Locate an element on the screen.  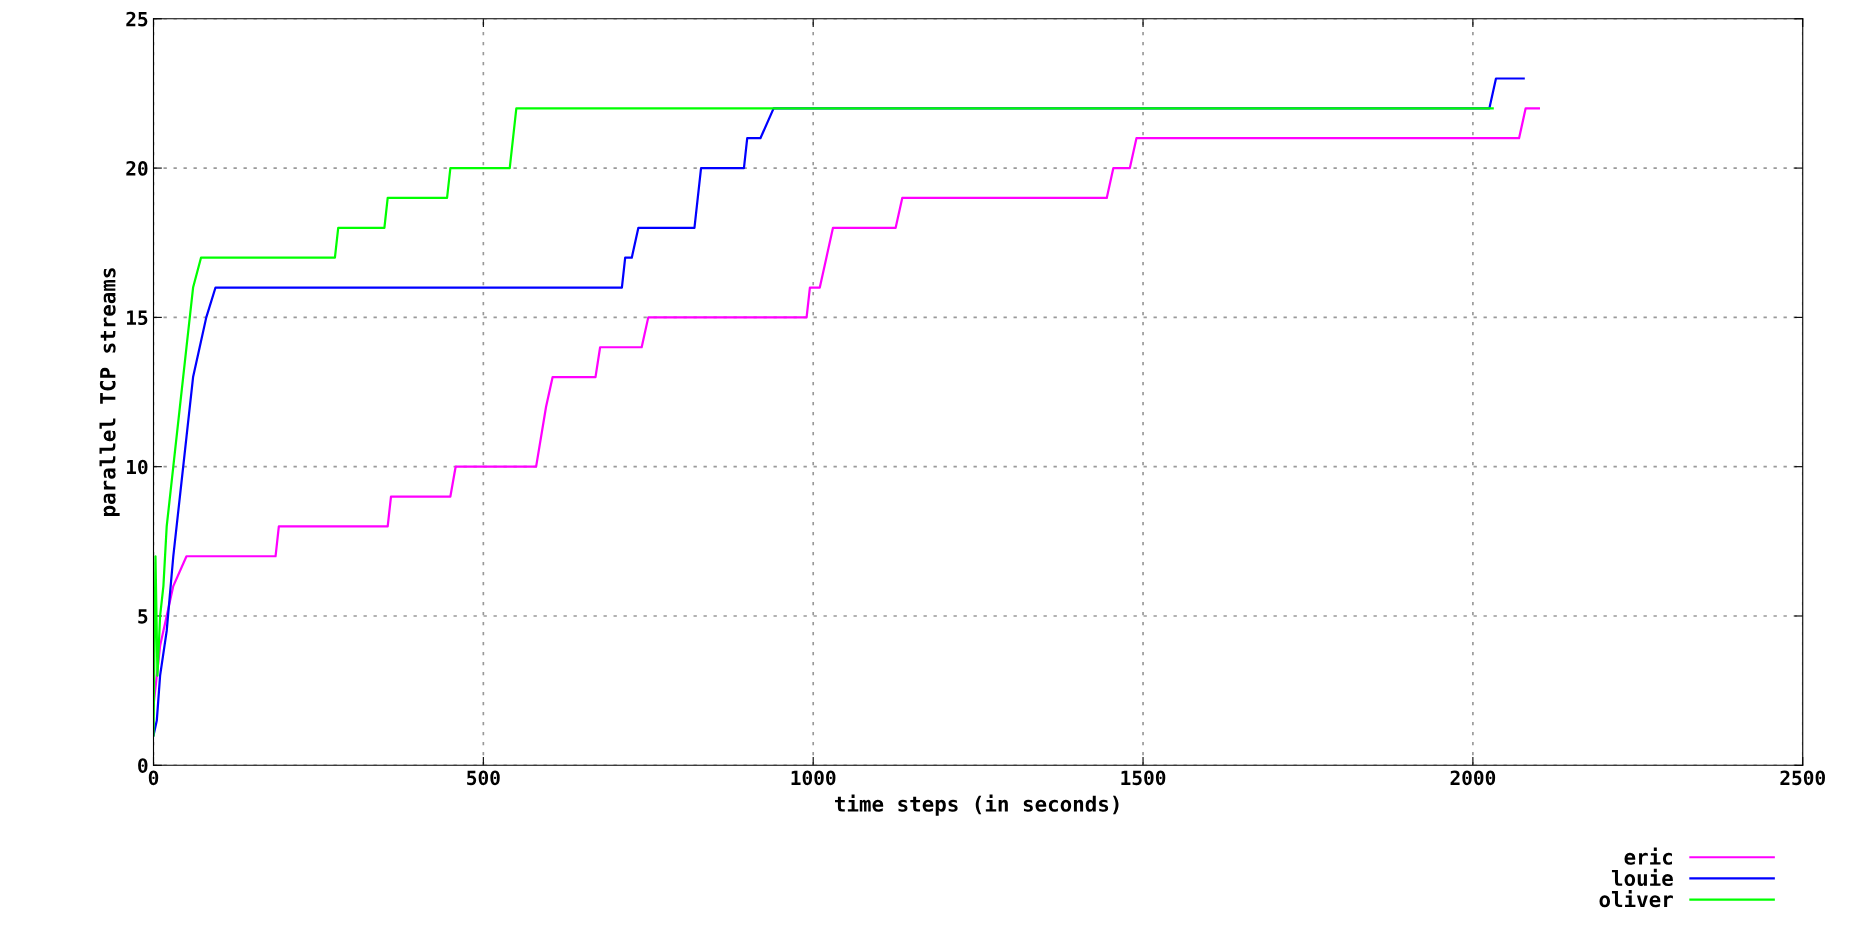
x-axis-title: time steps (in seconds) is located at coordinates (977, 805).